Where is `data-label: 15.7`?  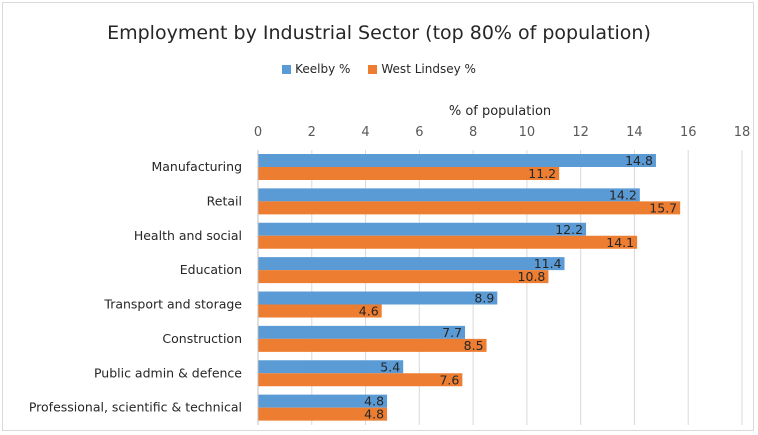
data-label: 15.7 is located at coordinates (663, 207).